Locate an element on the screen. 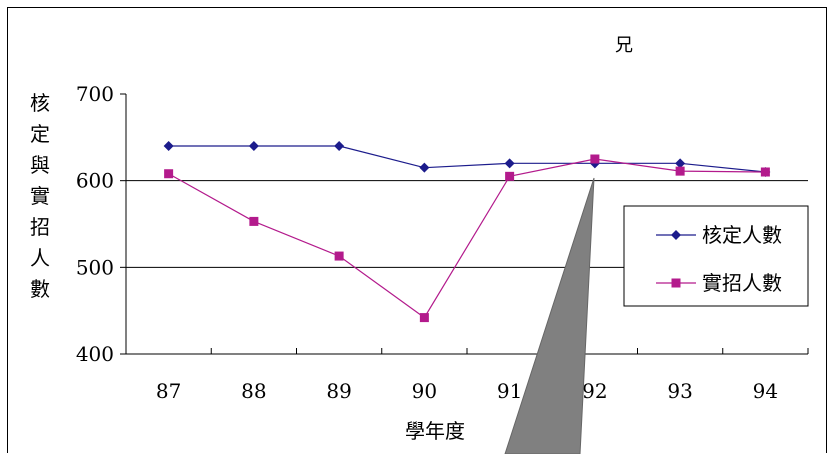 Image resolution: width=829 pixels, height=454 pixels. x-tick-label: 88 is located at coordinates (253, 391).